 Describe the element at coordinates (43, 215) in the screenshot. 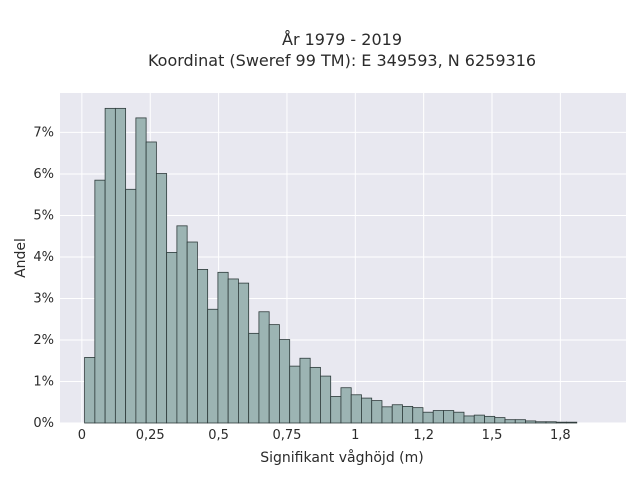

I see `y-tick-label: 5%` at that location.